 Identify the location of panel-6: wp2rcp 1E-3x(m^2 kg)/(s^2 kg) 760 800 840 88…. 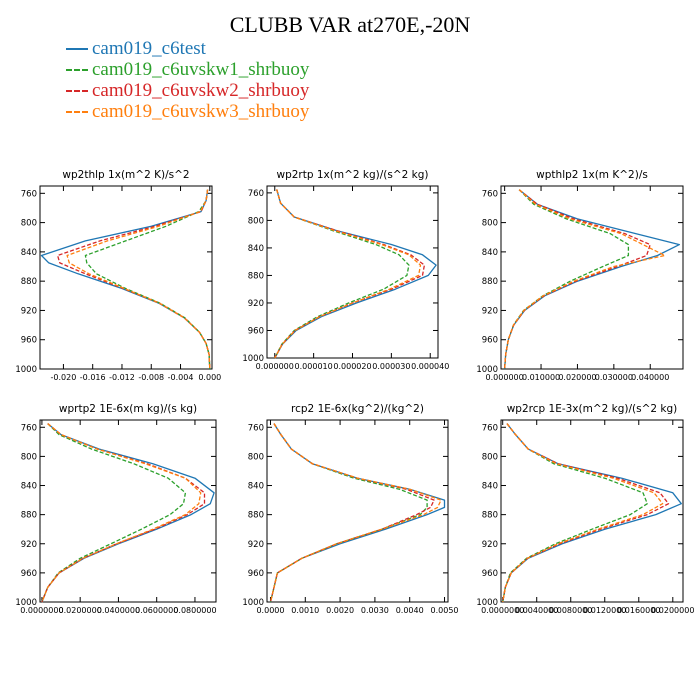
(585, 509).